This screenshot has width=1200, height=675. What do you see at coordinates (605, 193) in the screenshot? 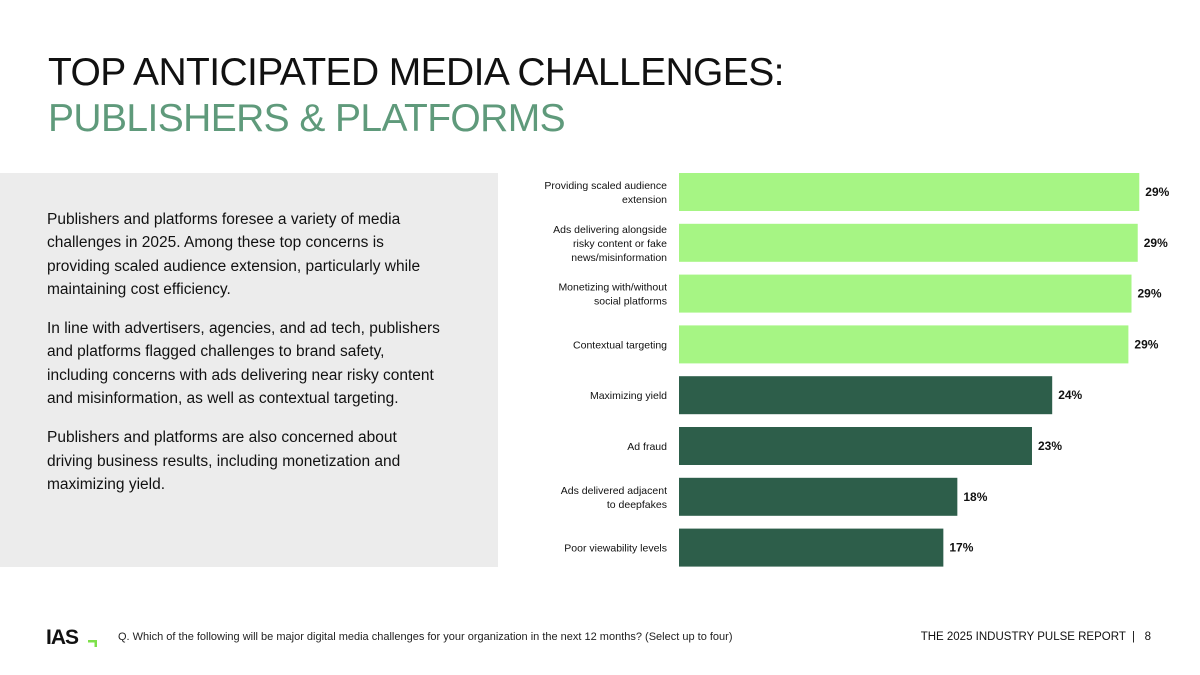
I see `category-label: Providing scaled audience extension` at bounding box center [605, 193].